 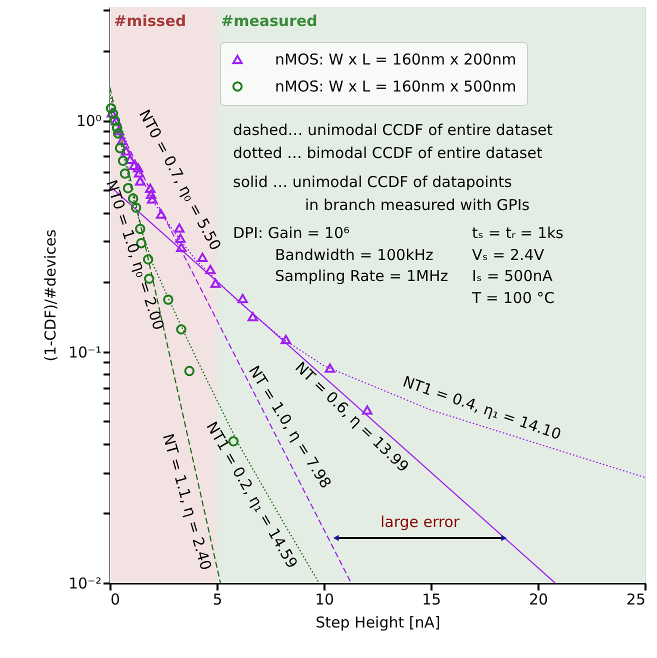 What do you see at coordinates (85, 583) in the screenshot?
I see `y-tick-label: 10⁻²` at bounding box center [85, 583].